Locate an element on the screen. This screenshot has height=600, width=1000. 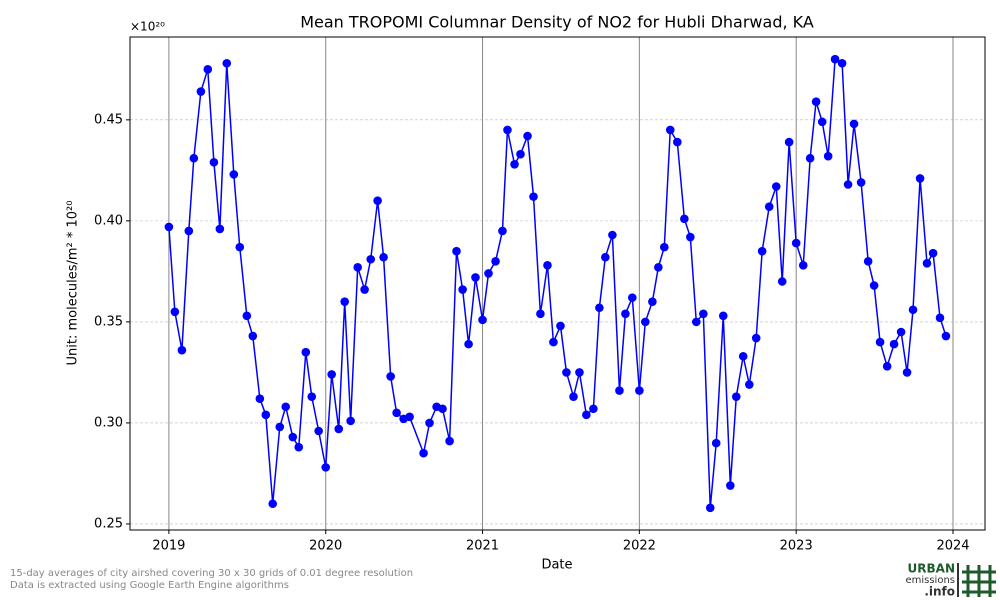
x-tick-label: 2020 is located at coordinates (325, 546).